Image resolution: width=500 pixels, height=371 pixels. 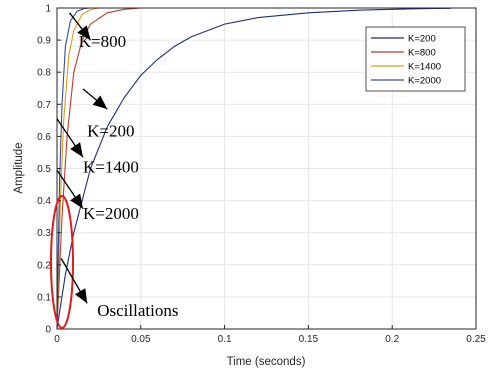 What do you see at coordinates (111, 213) in the screenshot?
I see `annotation-label: K=2000` at bounding box center [111, 213].